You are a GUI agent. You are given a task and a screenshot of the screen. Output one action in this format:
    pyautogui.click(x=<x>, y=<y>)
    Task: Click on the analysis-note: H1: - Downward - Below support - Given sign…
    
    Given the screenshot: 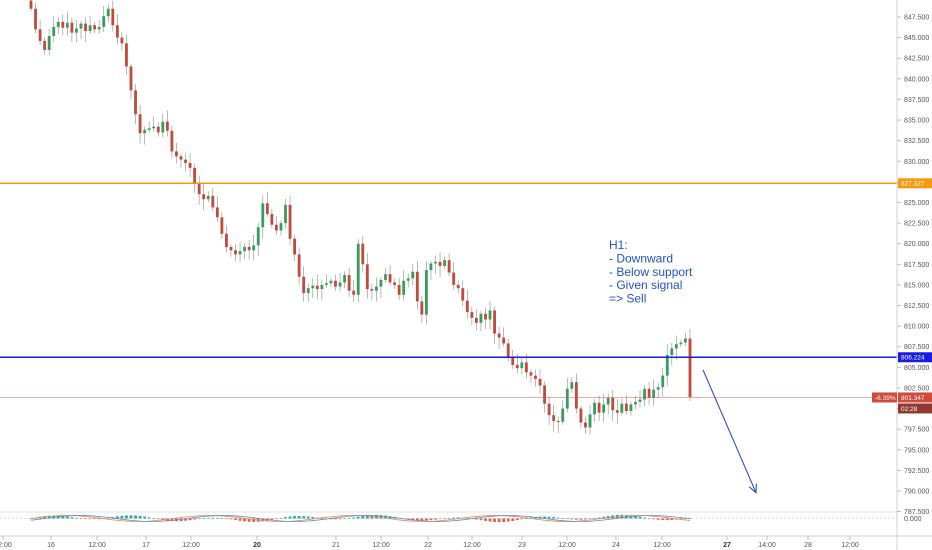 What is the action you would take?
    pyautogui.click(x=651, y=272)
    